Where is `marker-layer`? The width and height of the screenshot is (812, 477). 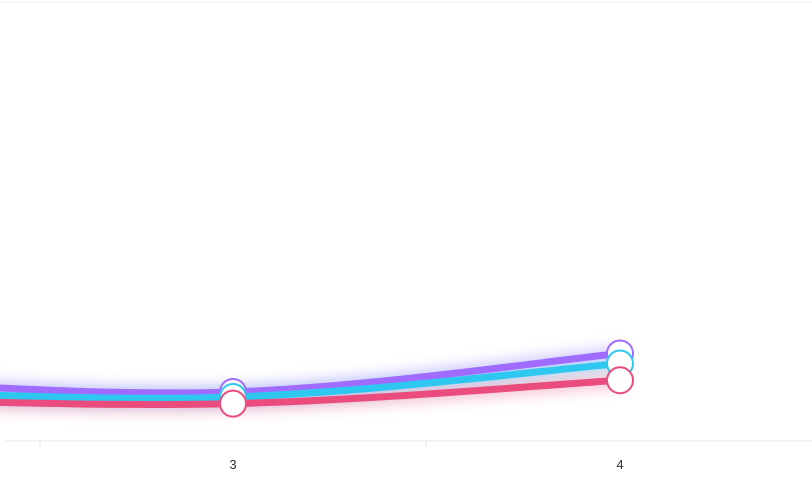
marker-layer is located at coordinates (426, 378).